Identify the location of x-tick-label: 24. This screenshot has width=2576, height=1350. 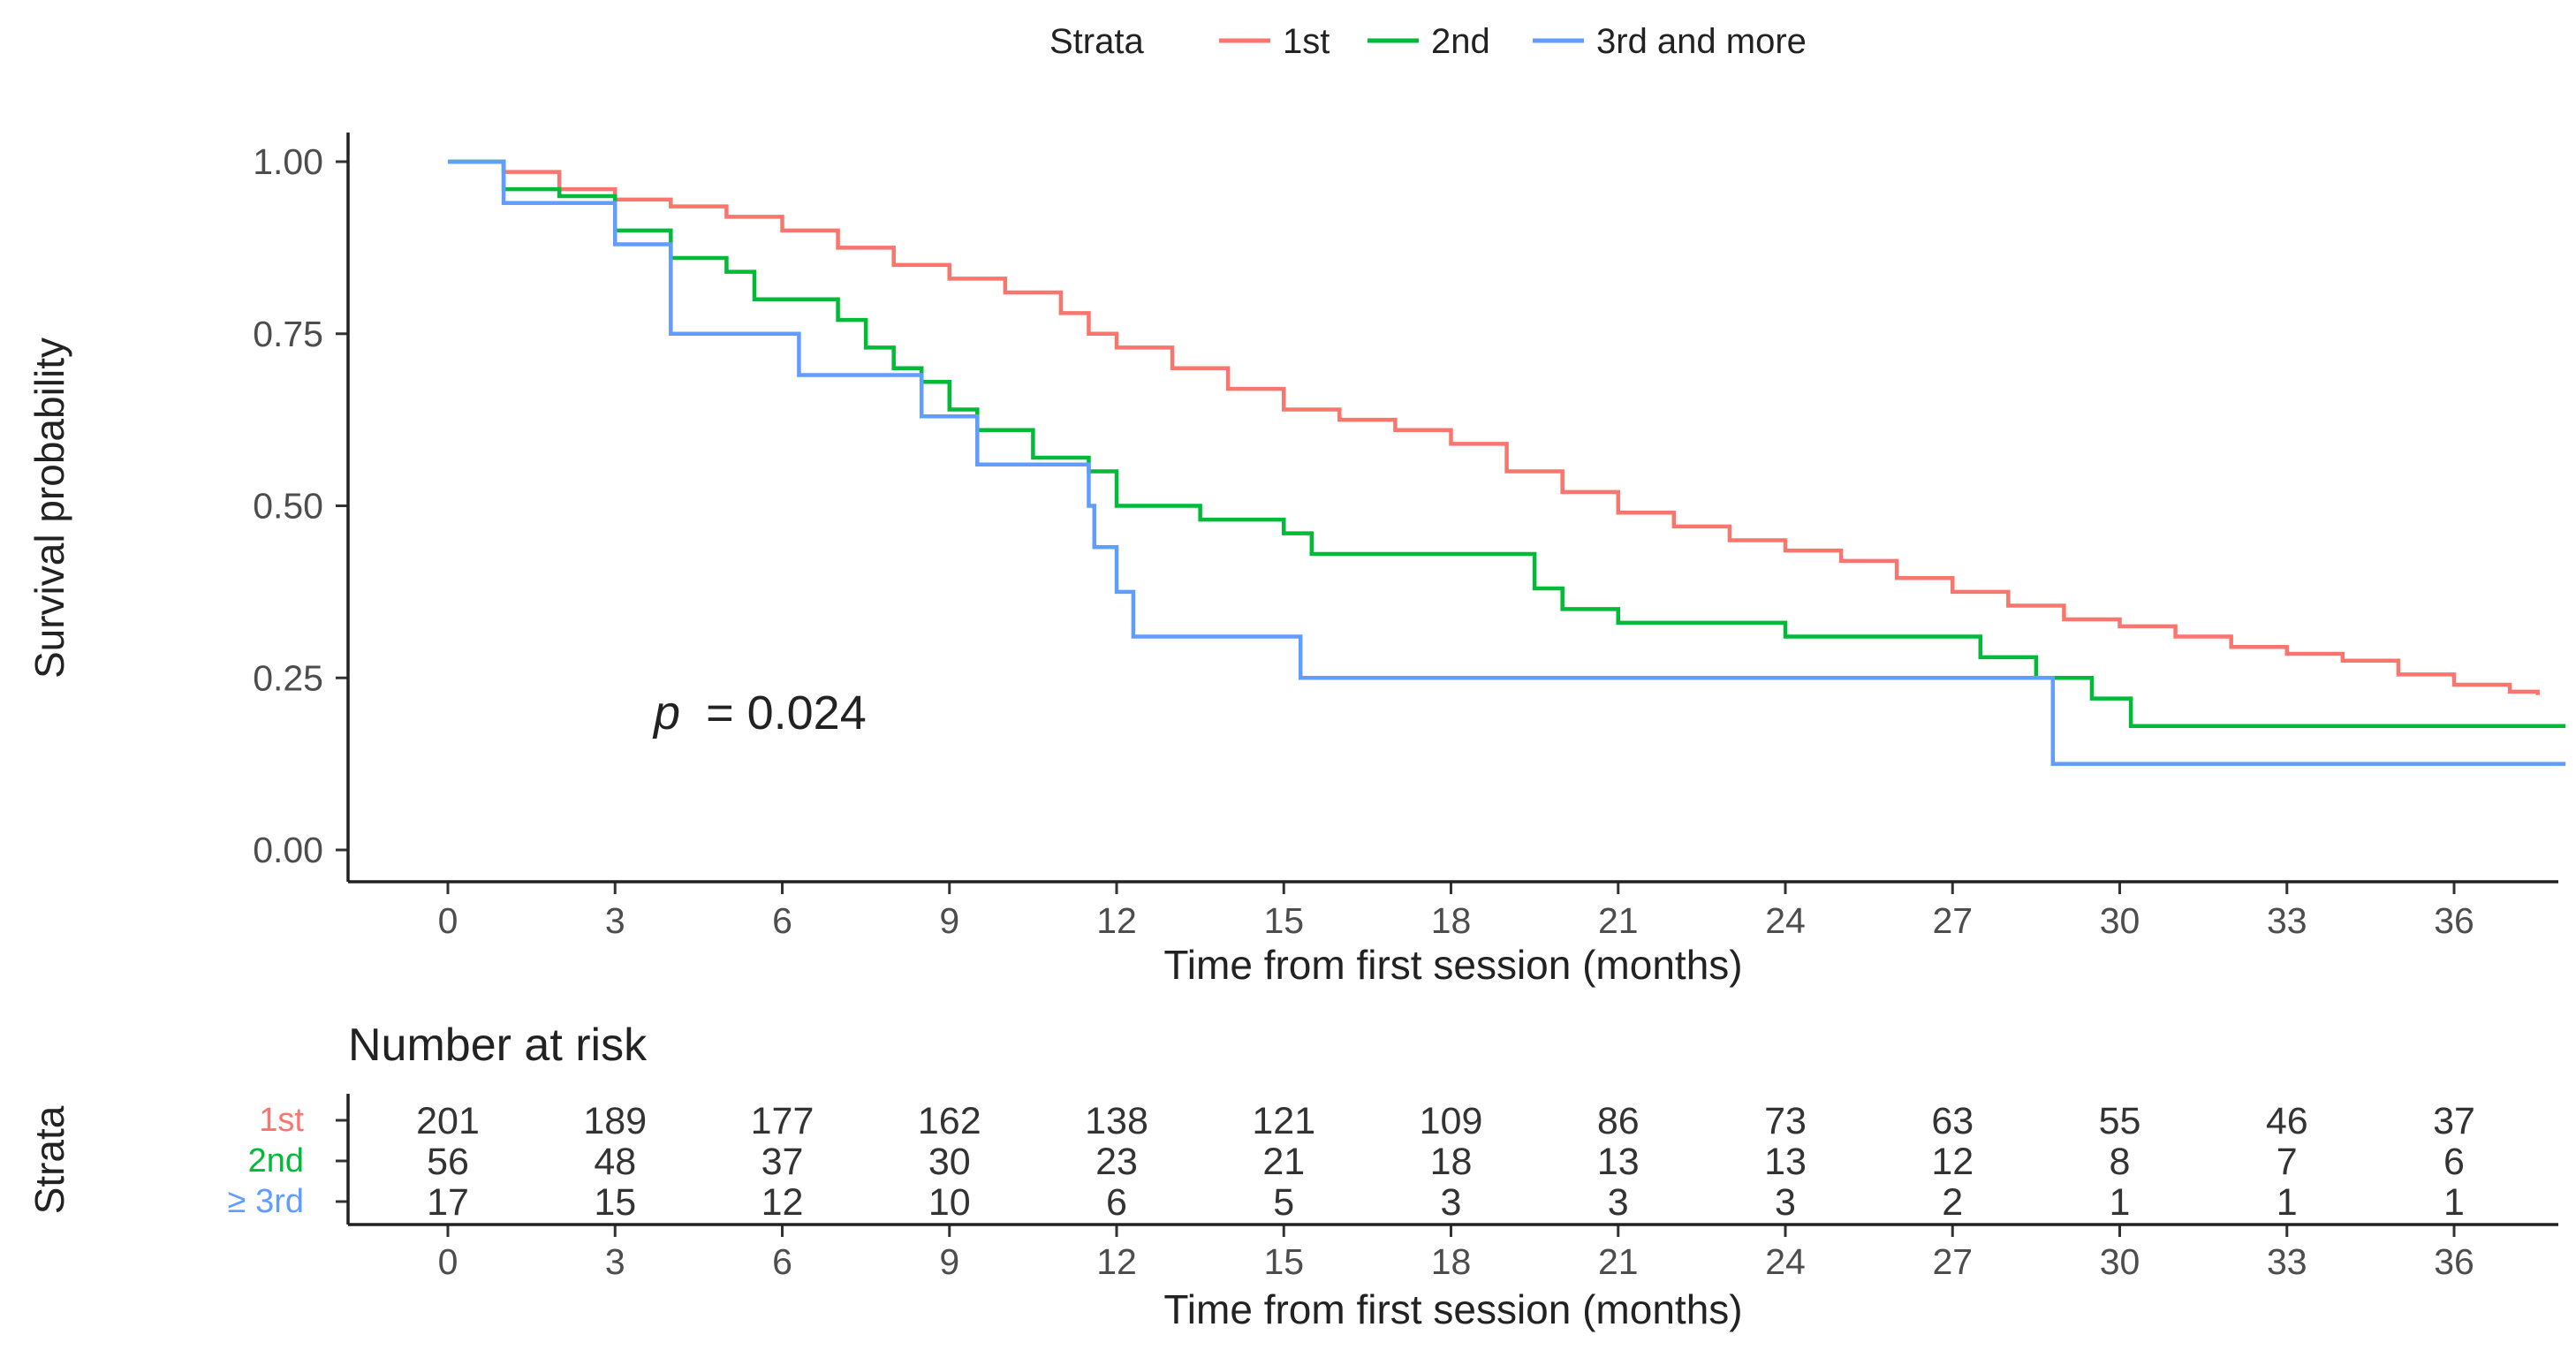
(1786, 920).